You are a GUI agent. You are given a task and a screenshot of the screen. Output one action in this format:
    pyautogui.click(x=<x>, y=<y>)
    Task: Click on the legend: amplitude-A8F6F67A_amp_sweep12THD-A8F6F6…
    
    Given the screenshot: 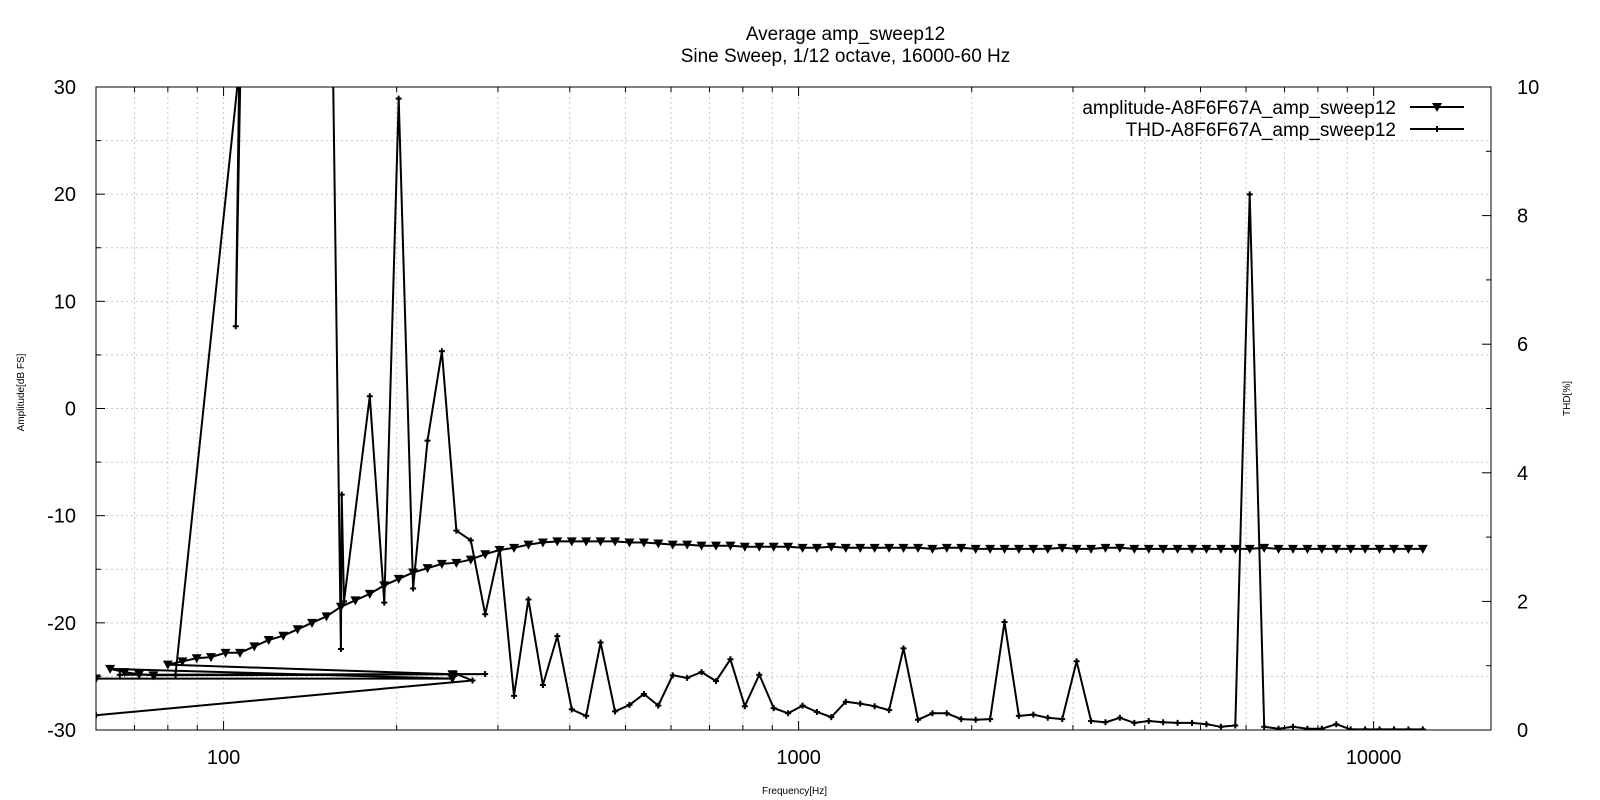 What is the action you would take?
    pyautogui.click(x=1273, y=119)
    